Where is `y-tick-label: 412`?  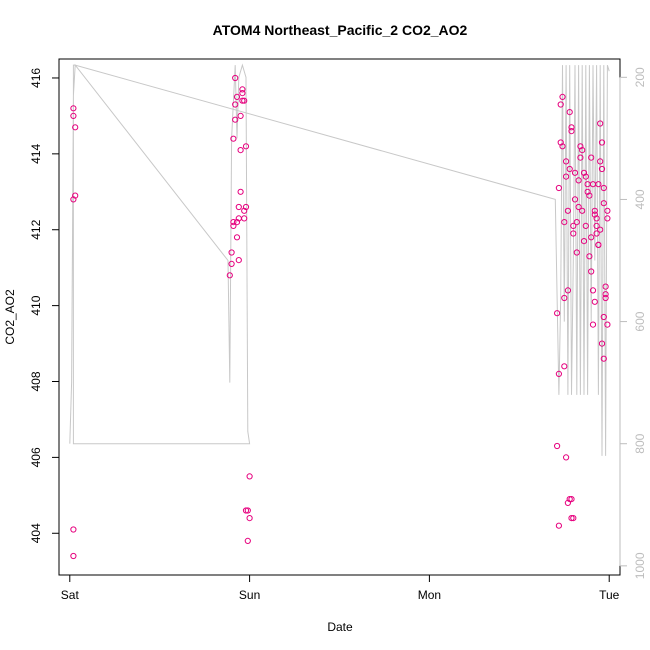 y-tick-label: 412 is located at coordinates (36, 229).